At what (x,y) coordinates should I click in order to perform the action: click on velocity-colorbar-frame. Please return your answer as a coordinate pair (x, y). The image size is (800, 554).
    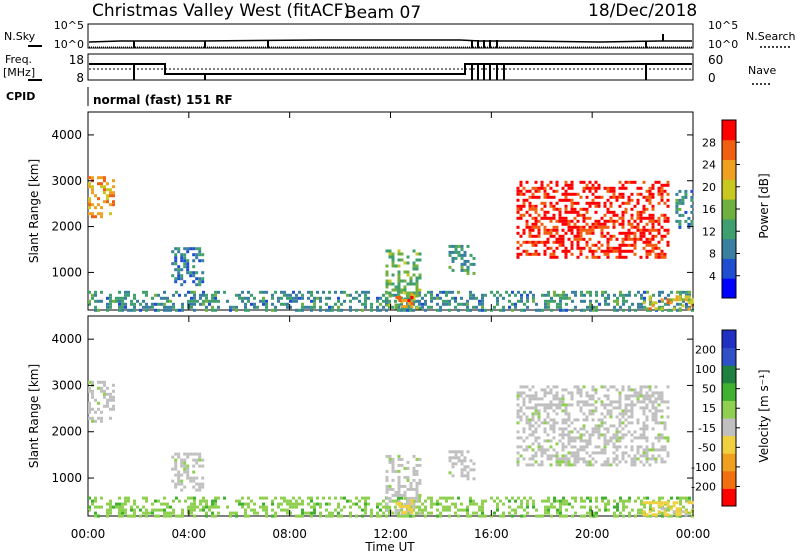
    Looking at the image, I should click on (729, 418).